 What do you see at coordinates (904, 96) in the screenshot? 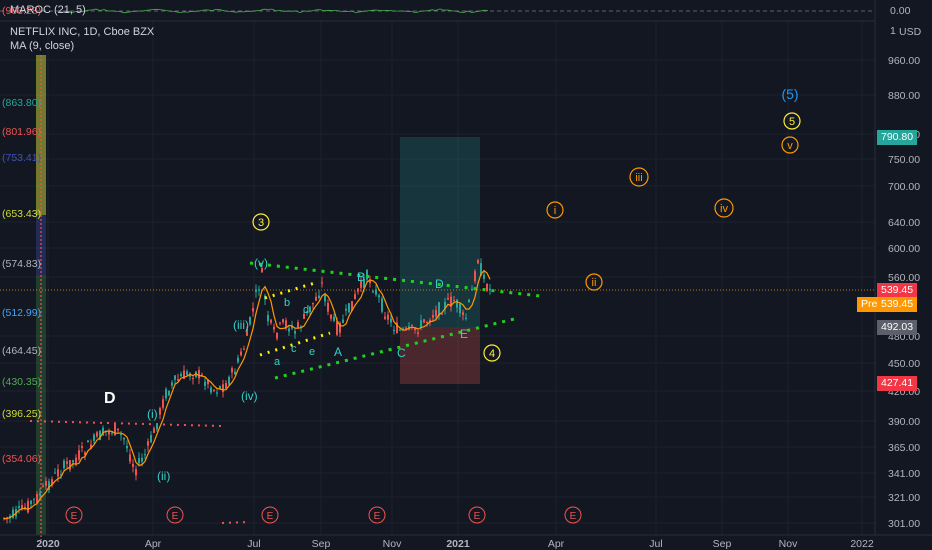
I see `price-tick-label: 880.00` at bounding box center [904, 96].